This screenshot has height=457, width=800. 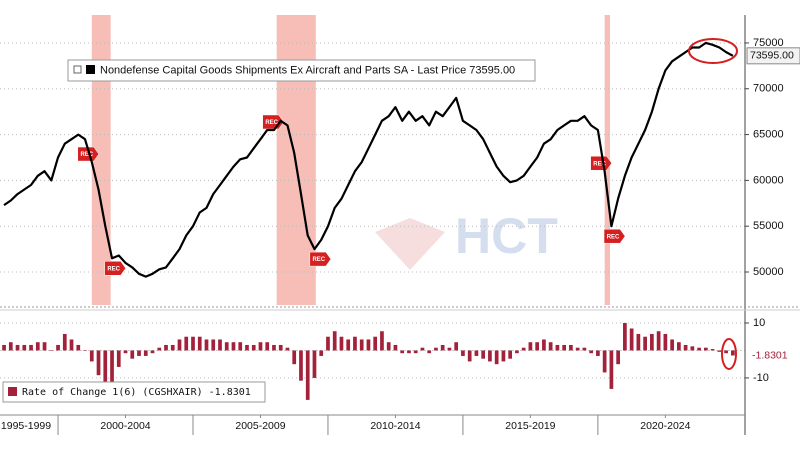 I want to click on x-tick-label: 1995-1999, so click(x=26, y=426).